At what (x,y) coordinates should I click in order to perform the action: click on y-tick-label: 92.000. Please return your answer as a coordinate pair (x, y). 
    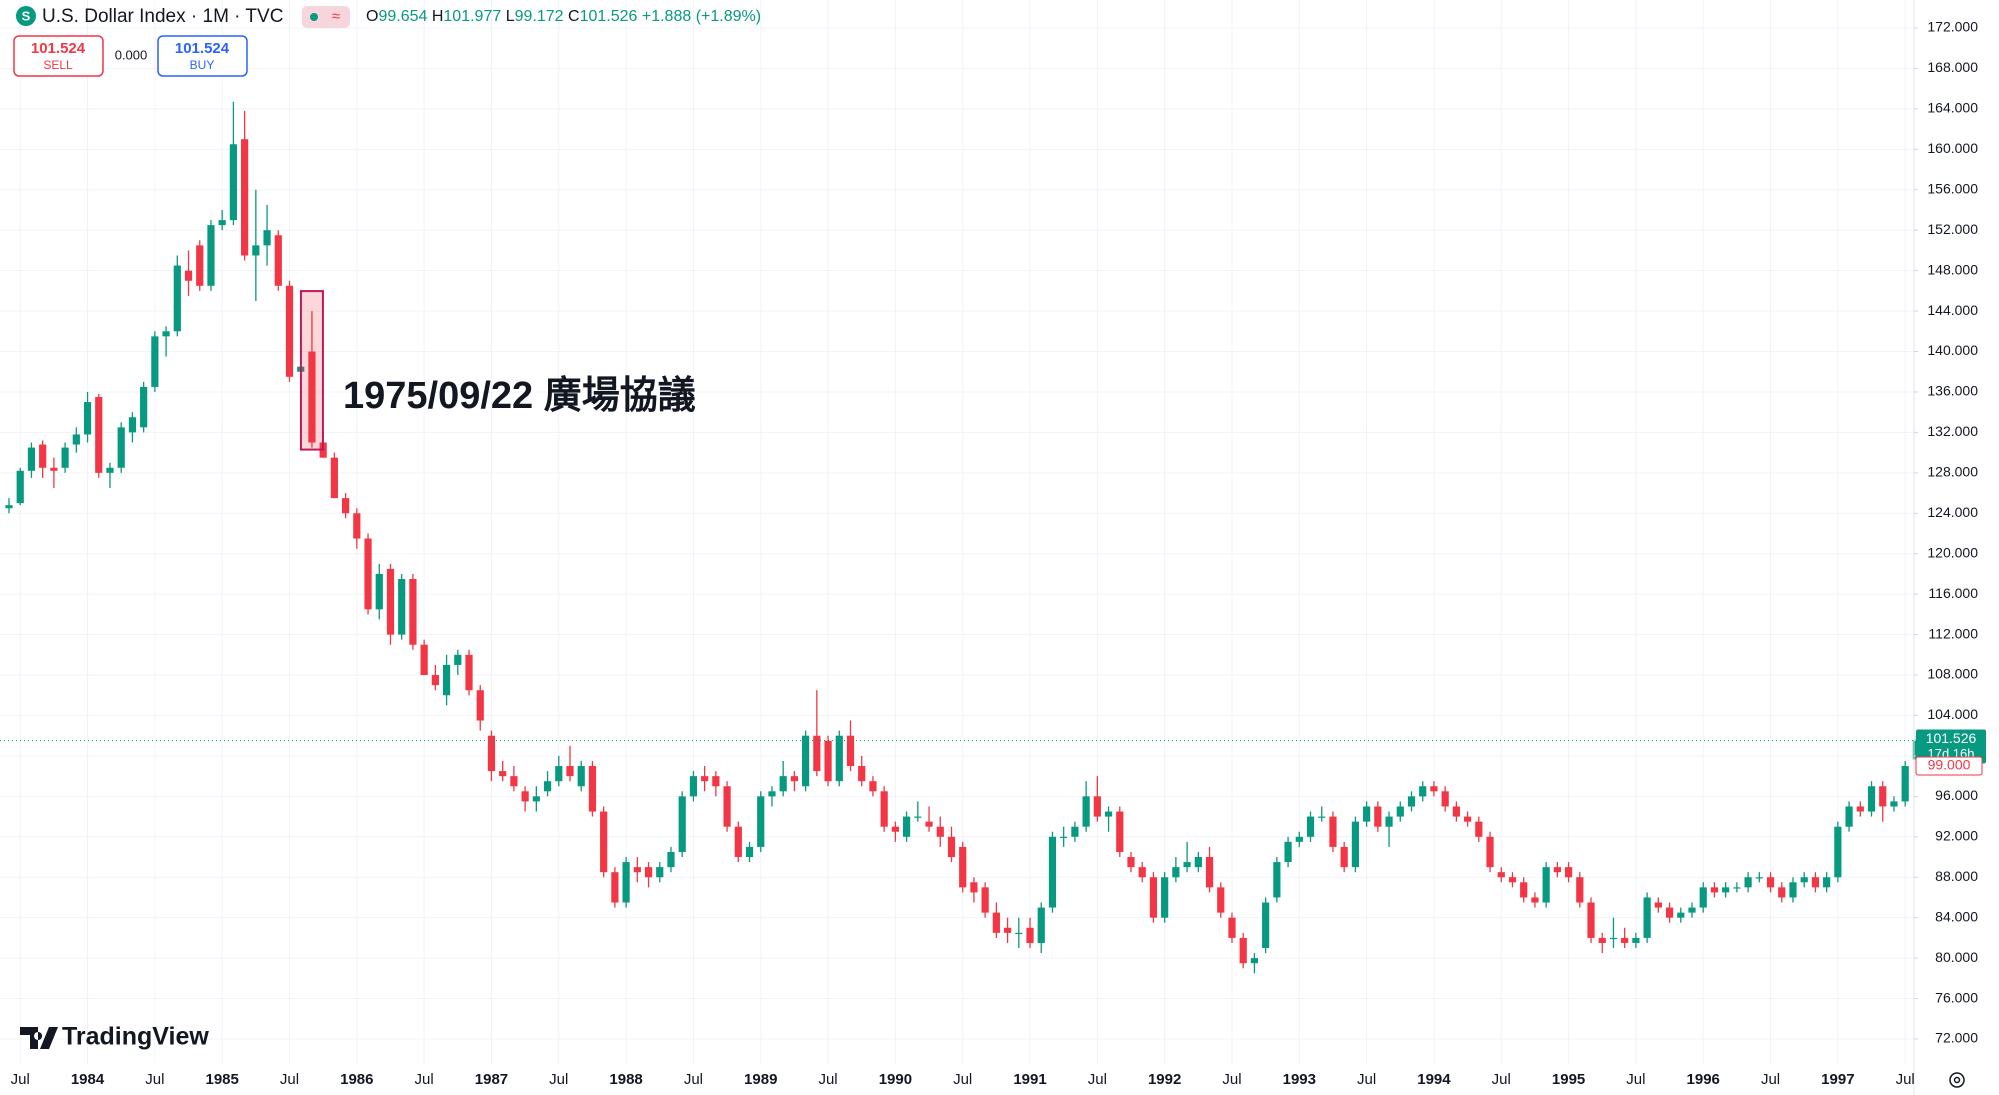
    Looking at the image, I should click on (1956, 836).